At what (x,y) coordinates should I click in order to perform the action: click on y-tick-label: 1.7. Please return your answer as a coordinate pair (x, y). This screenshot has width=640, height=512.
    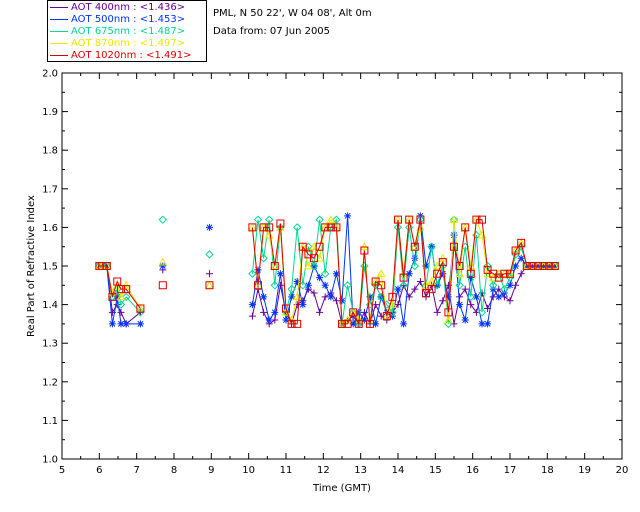
    Looking at the image, I should click on (50, 189).